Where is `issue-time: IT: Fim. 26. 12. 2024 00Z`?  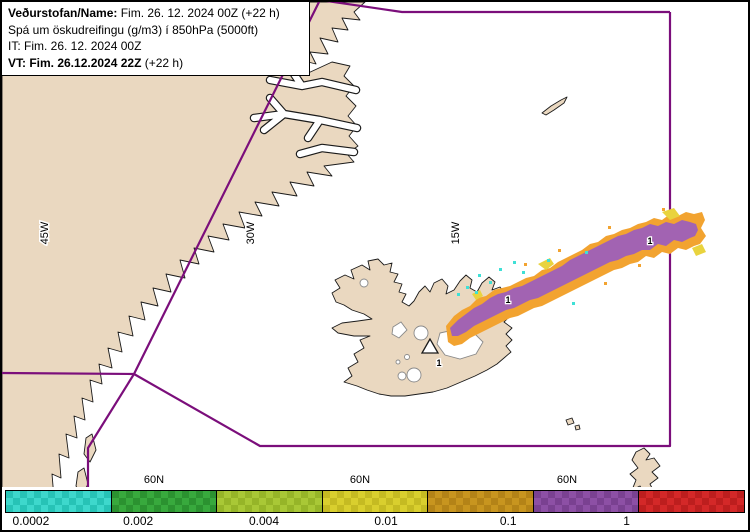 issue-time: IT: Fim. 26. 12. 2024 00Z is located at coordinates (75, 46).